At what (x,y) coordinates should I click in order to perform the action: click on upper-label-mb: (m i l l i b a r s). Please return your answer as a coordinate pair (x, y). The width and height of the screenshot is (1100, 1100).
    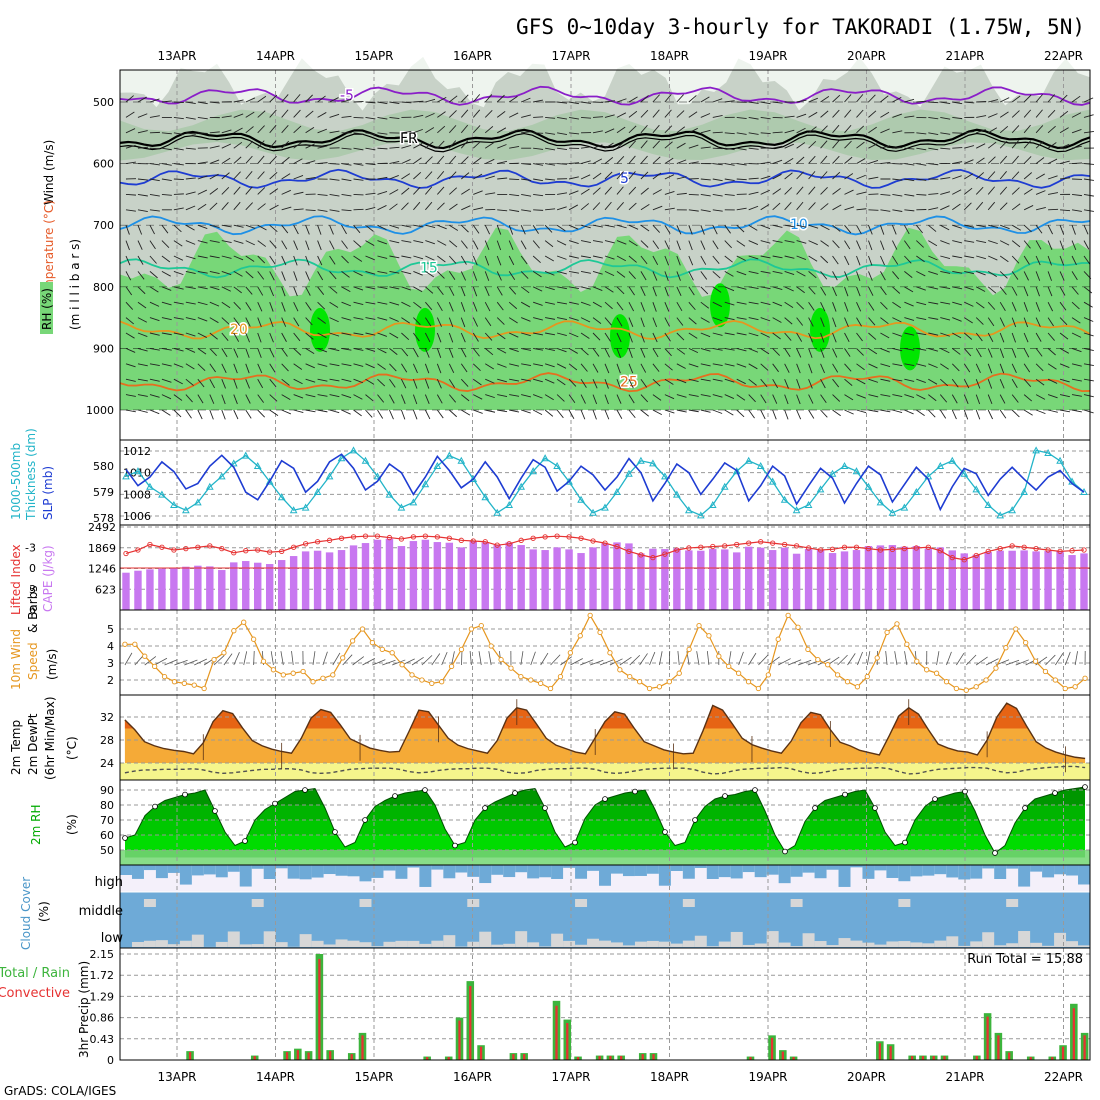
    Looking at the image, I should click on (75, 284).